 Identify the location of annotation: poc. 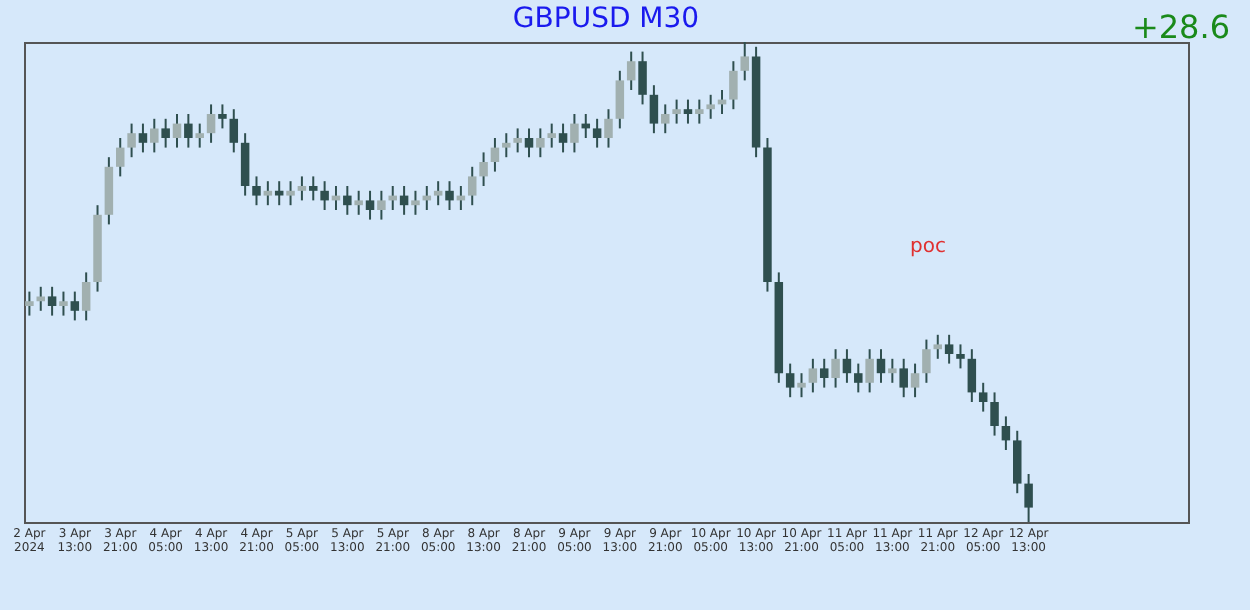
(928, 247).